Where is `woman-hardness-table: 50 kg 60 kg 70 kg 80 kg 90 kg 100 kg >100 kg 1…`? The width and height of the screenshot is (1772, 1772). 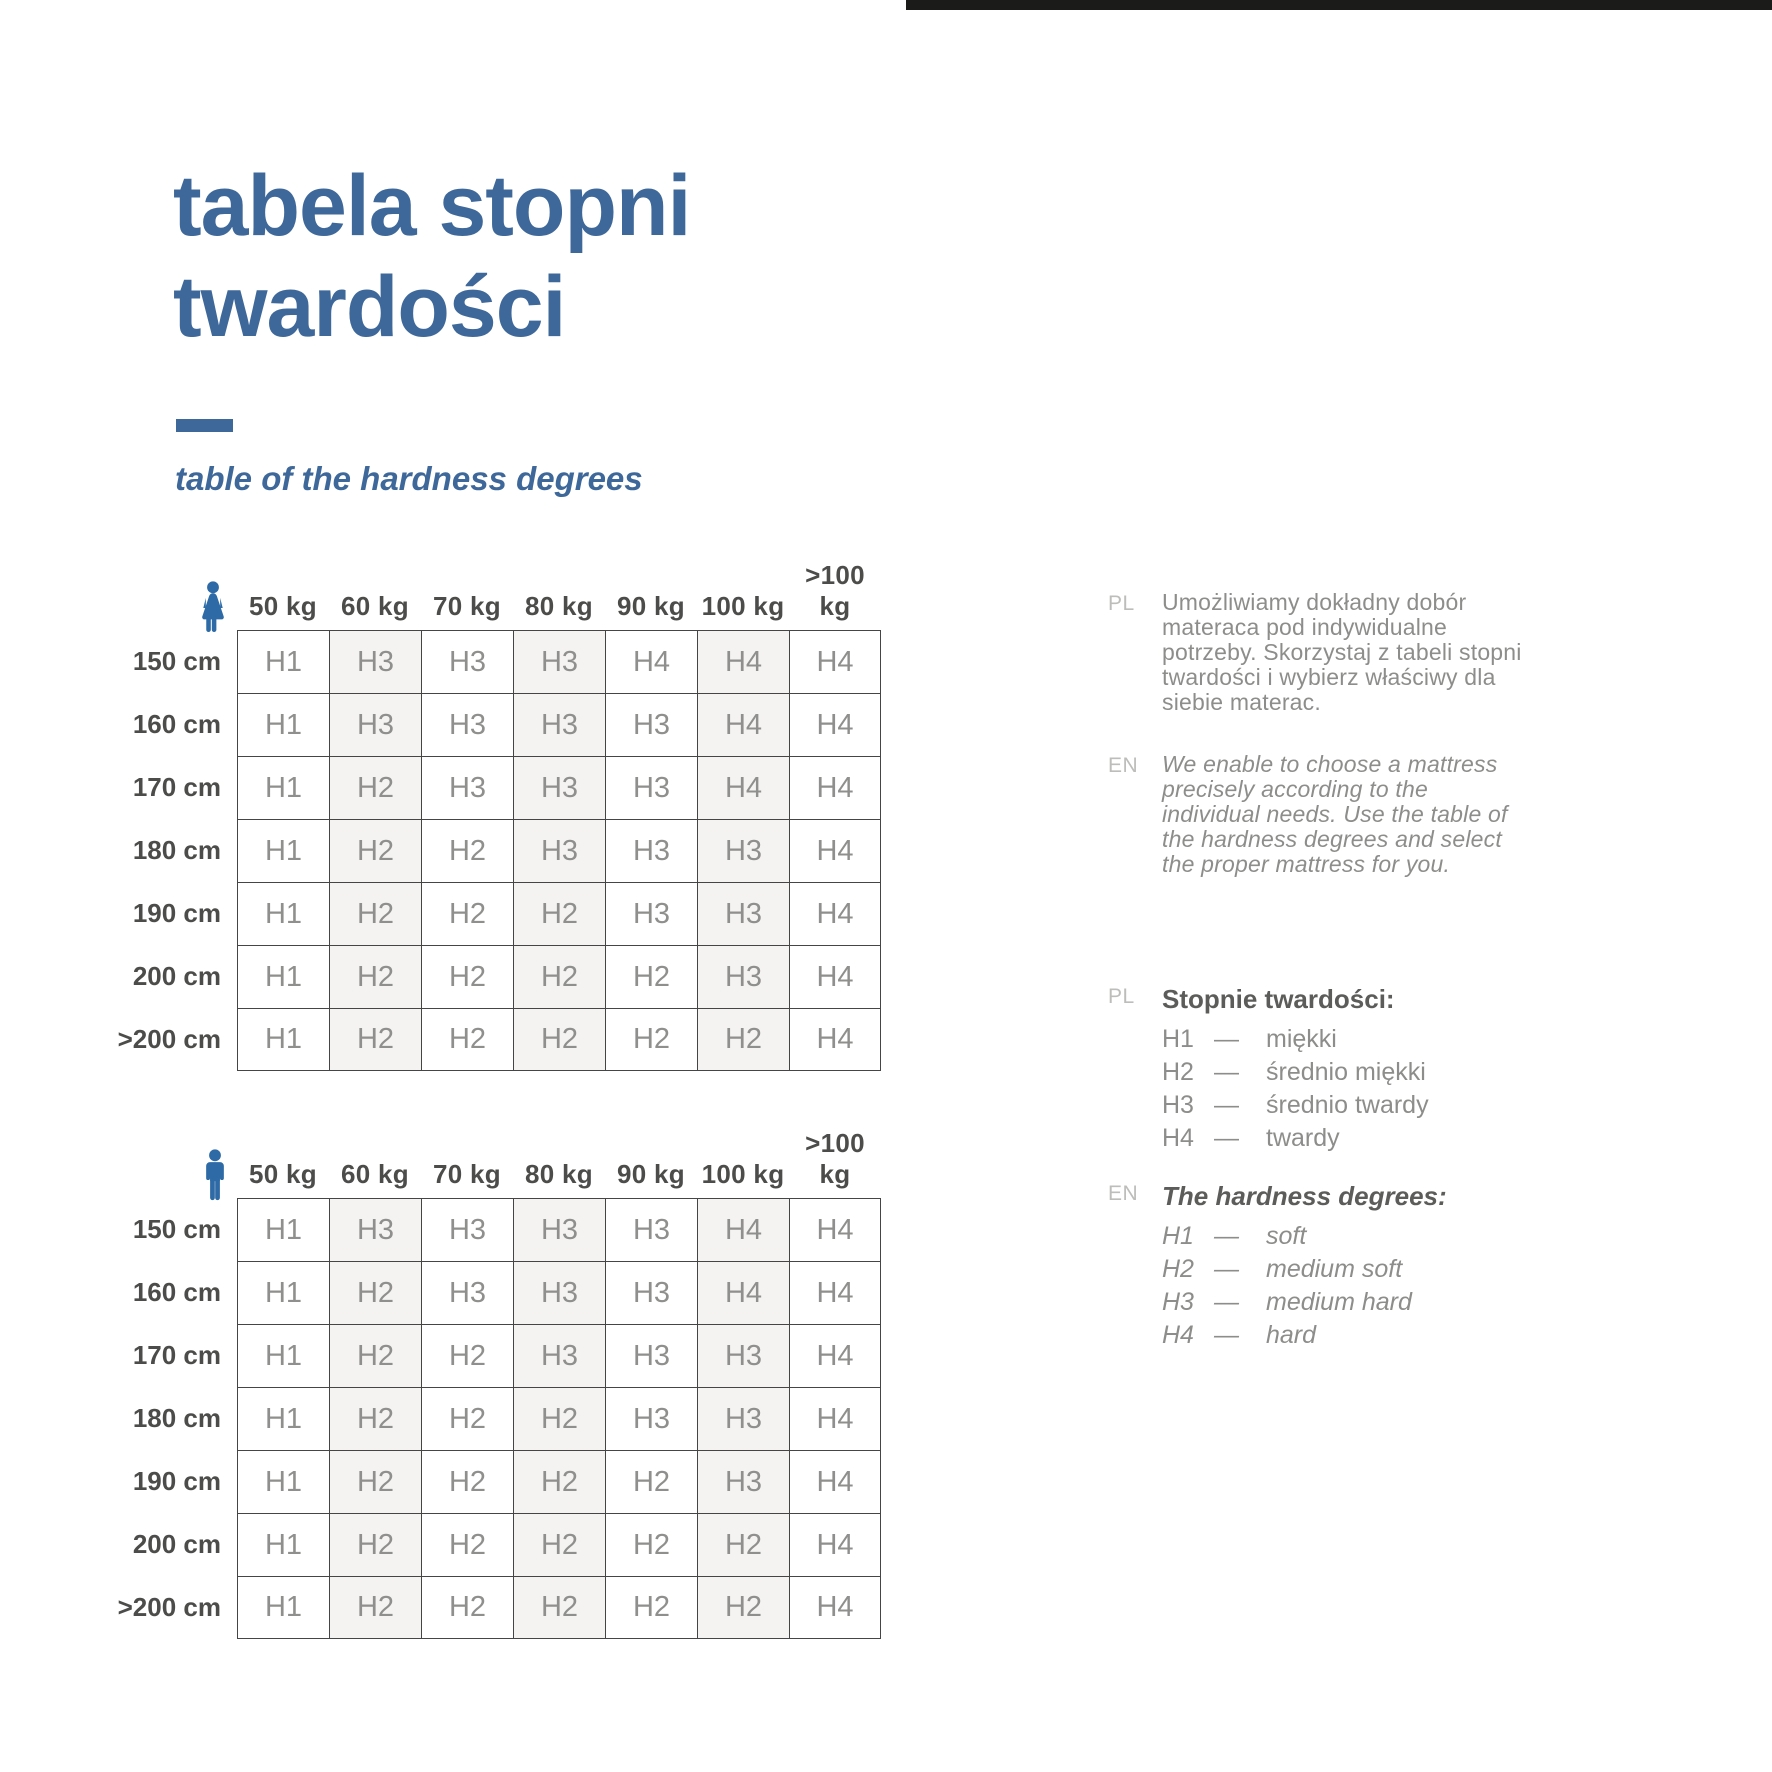
woman-hardness-table: 50 kg 60 kg 70 kg 80 kg 90 kg 100 kg >100 kg 1… is located at coordinates (500, 815).